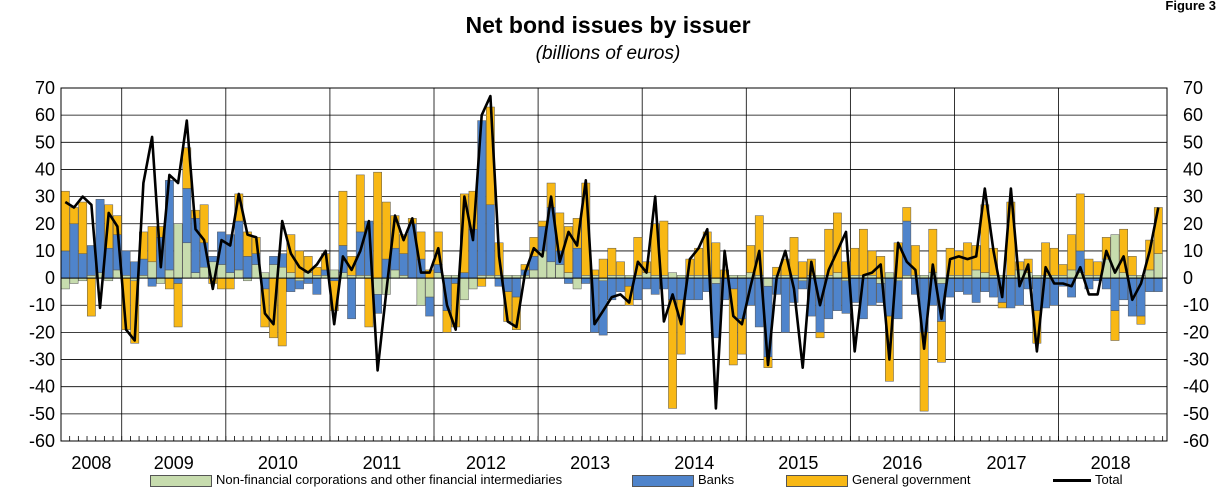  I want to click on x-tick-label: 2011, so click(382, 461).